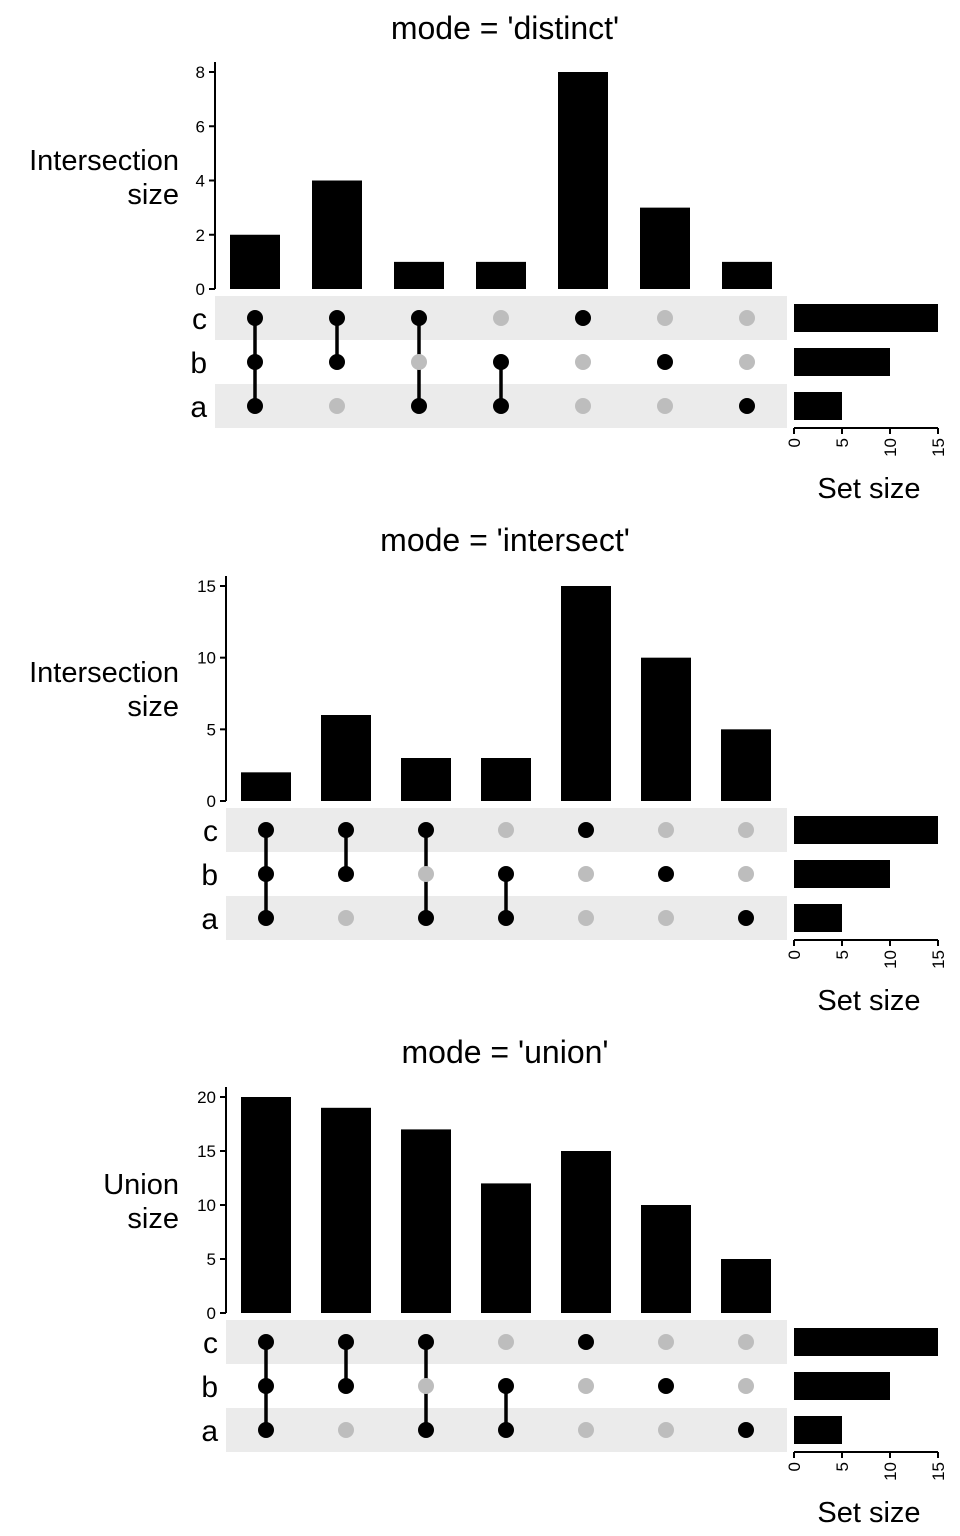 This screenshot has width=960, height=1536. Describe the element at coordinates (141, 1185) in the screenshot. I see `y-axis-label: Union` at that location.